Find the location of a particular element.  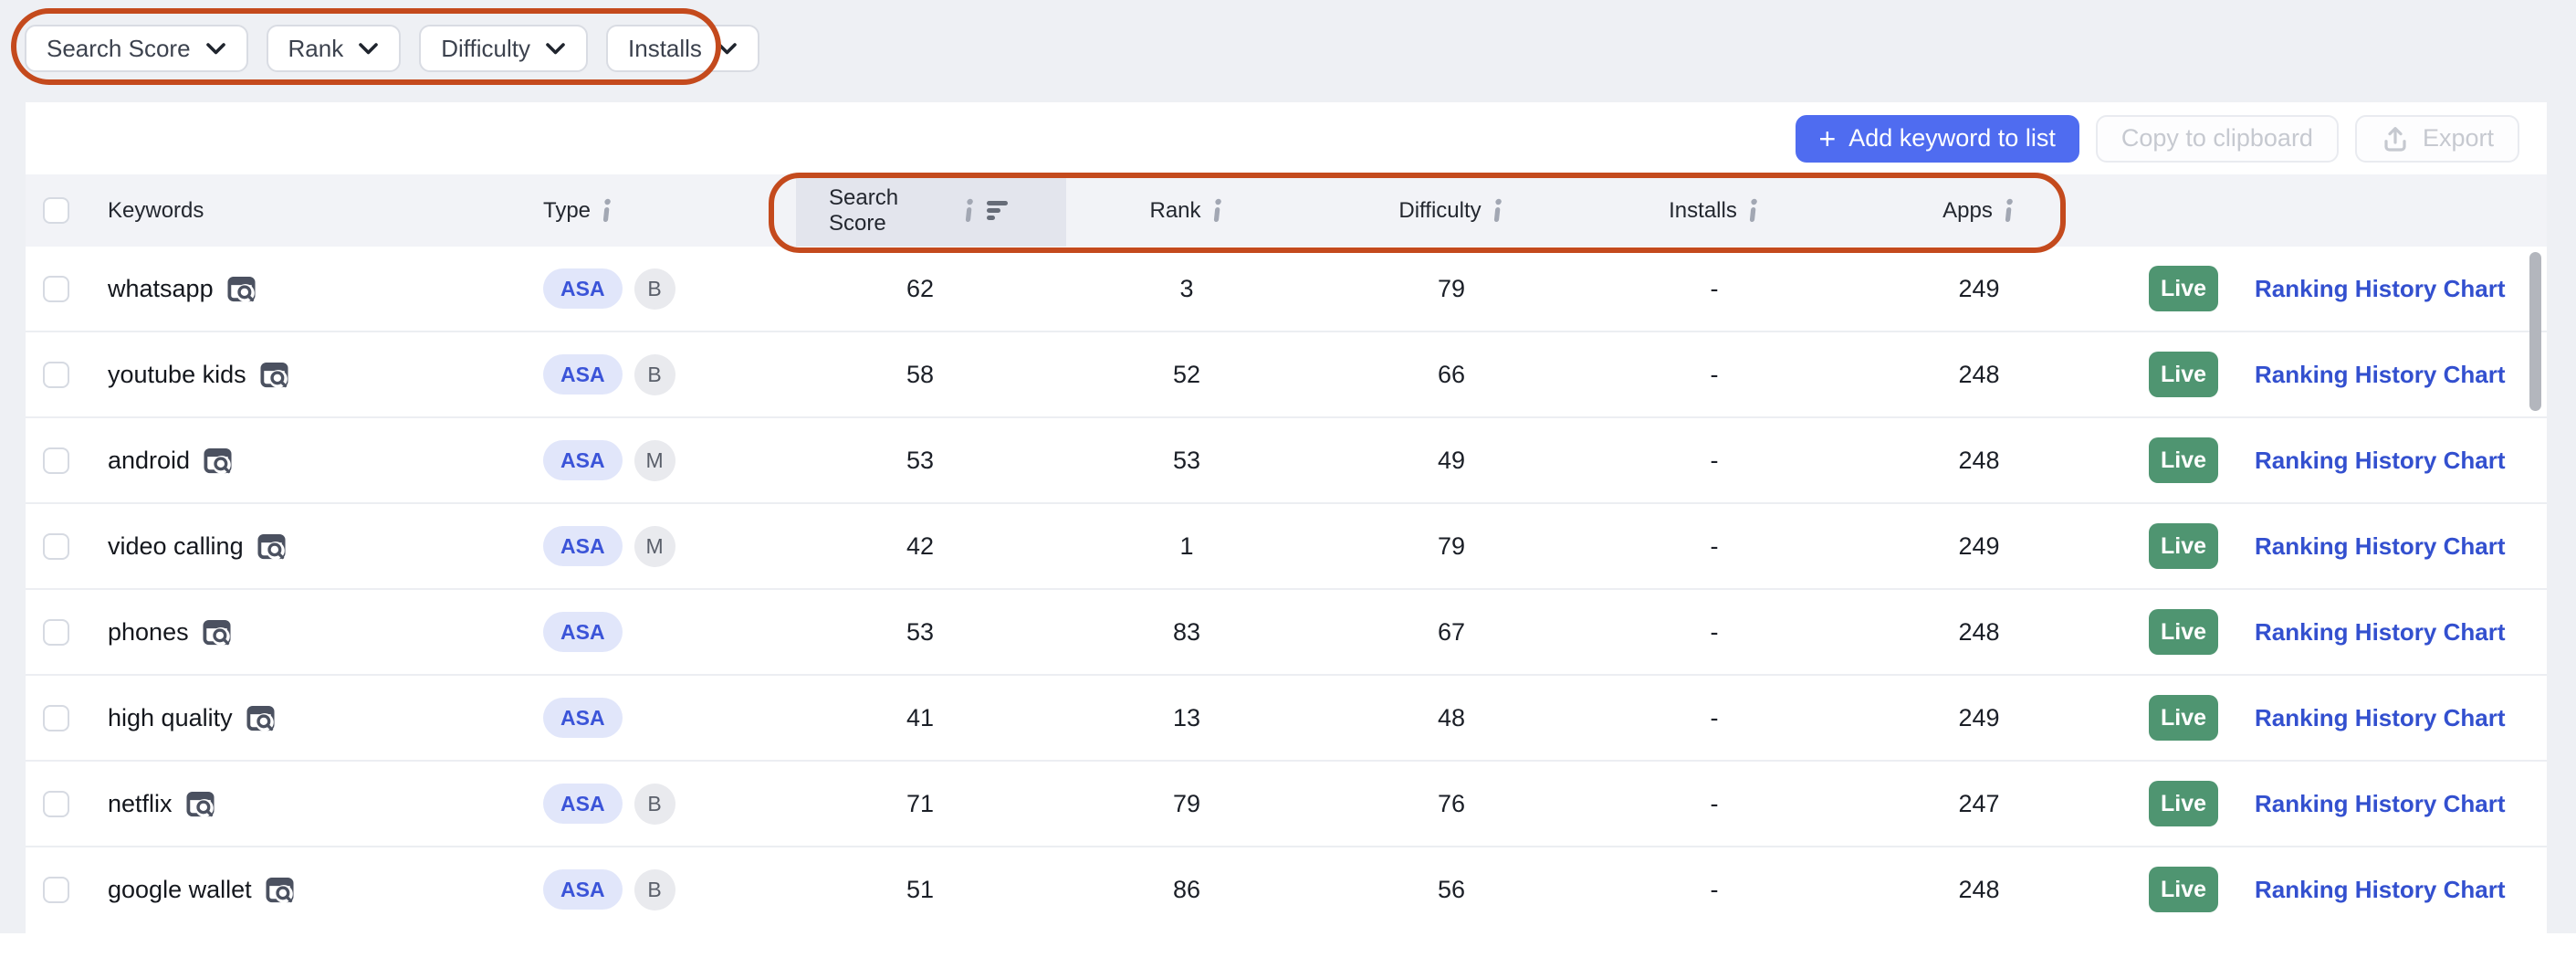

header-installs: Installs is located at coordinates (1715, 210).